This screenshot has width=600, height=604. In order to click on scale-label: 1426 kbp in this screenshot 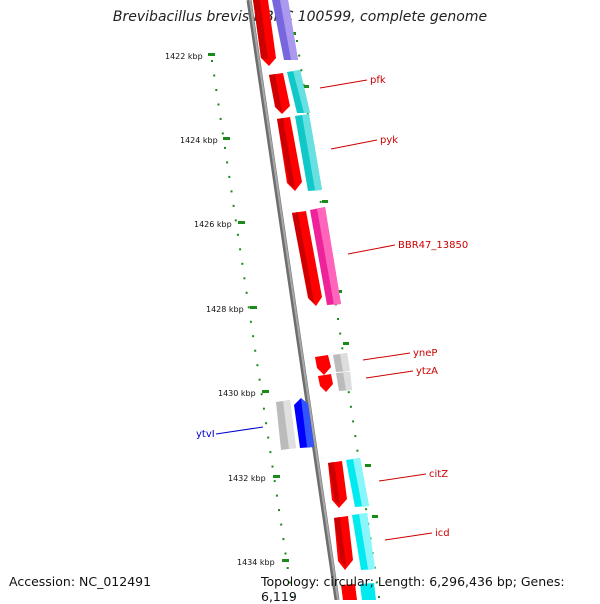, I will do `click(213, 224)`.